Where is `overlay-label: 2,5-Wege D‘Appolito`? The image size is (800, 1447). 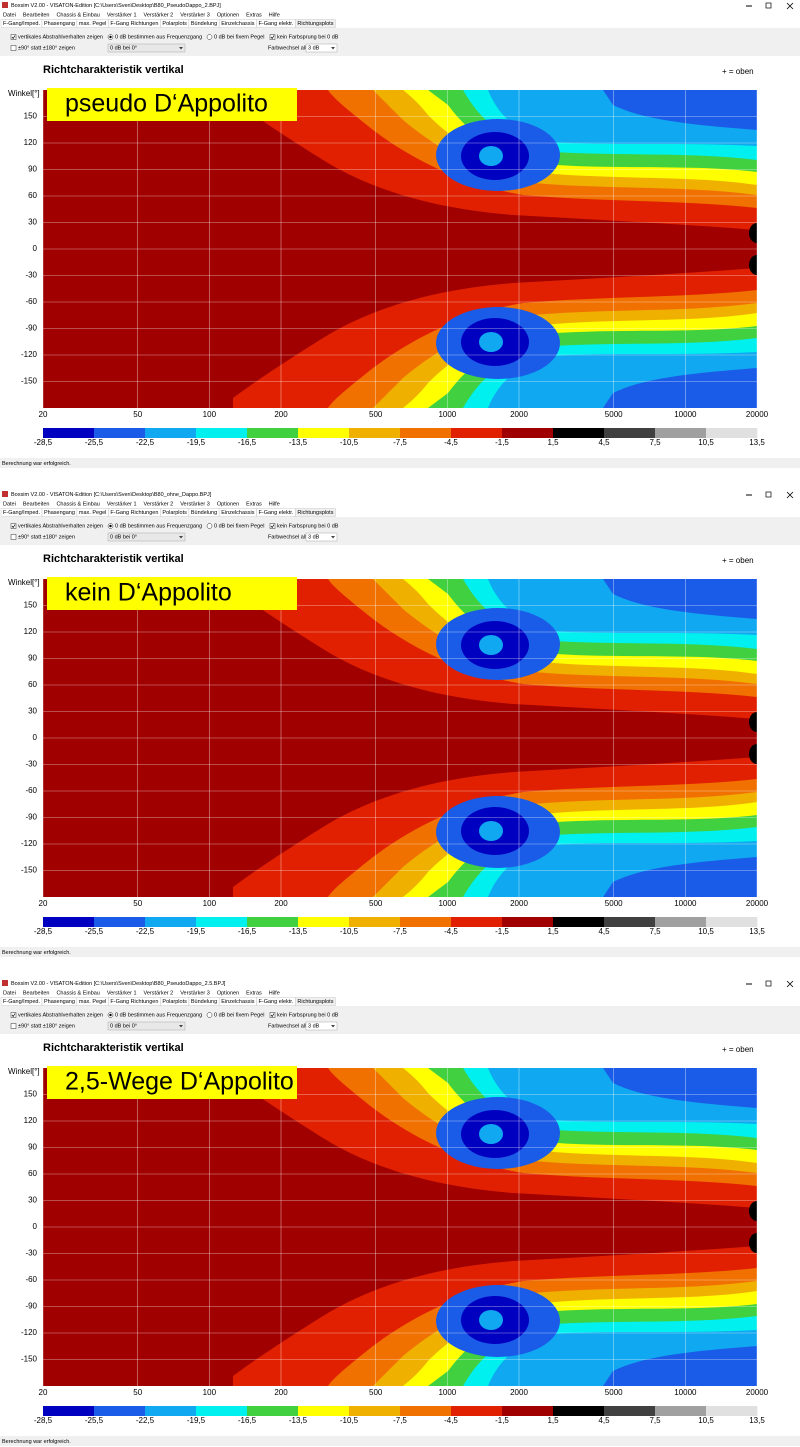
overlay-label: 2,5-Wege D‘Appolito is located at coordinates (179, 1082).